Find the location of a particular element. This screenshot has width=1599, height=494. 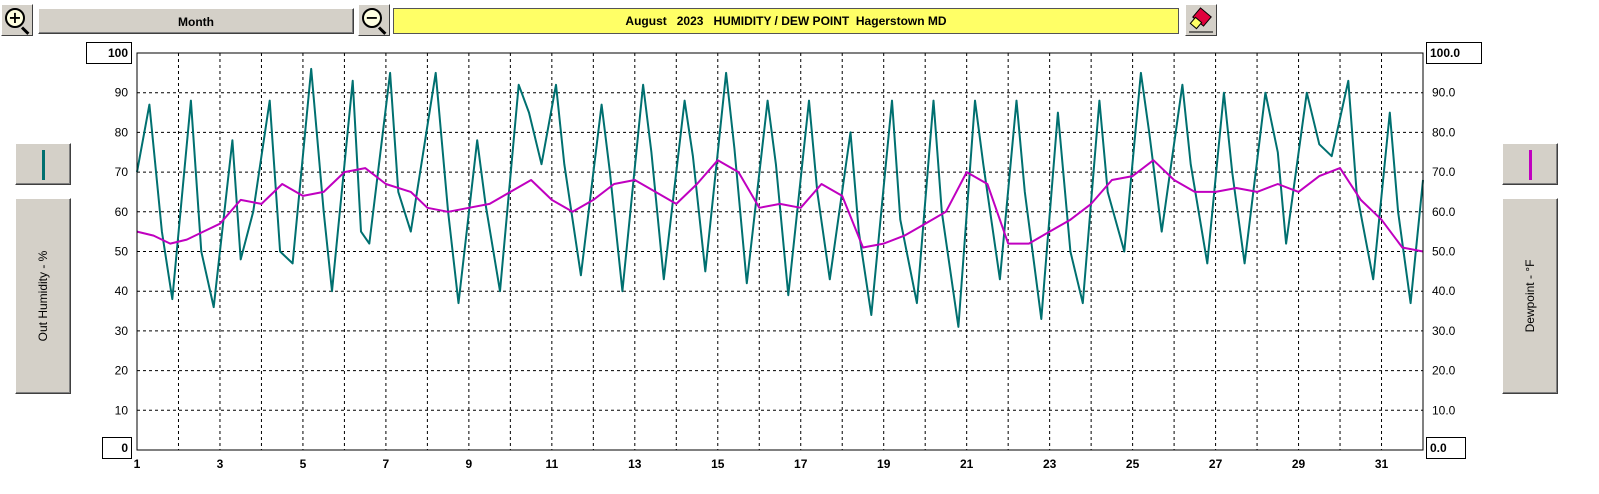

right-y-tick-label: 40.0 is located at coordinates (1444, 291).